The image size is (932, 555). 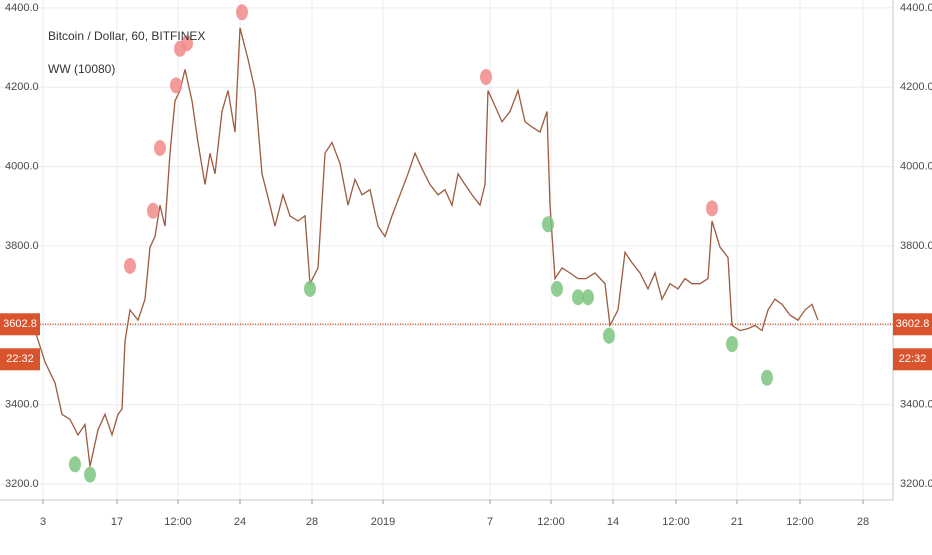 What do you see at coordinates (81, 69) in the screenshot?
I see `indicator-label: WW (10080)` at bounding box center [81, 69].